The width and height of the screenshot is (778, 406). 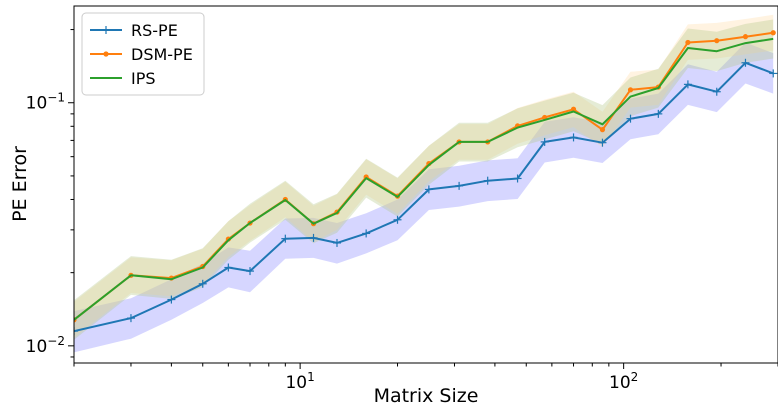 I want to click on legend-label-dsm-pe: DSM-PE, so click(x=162, y=54).